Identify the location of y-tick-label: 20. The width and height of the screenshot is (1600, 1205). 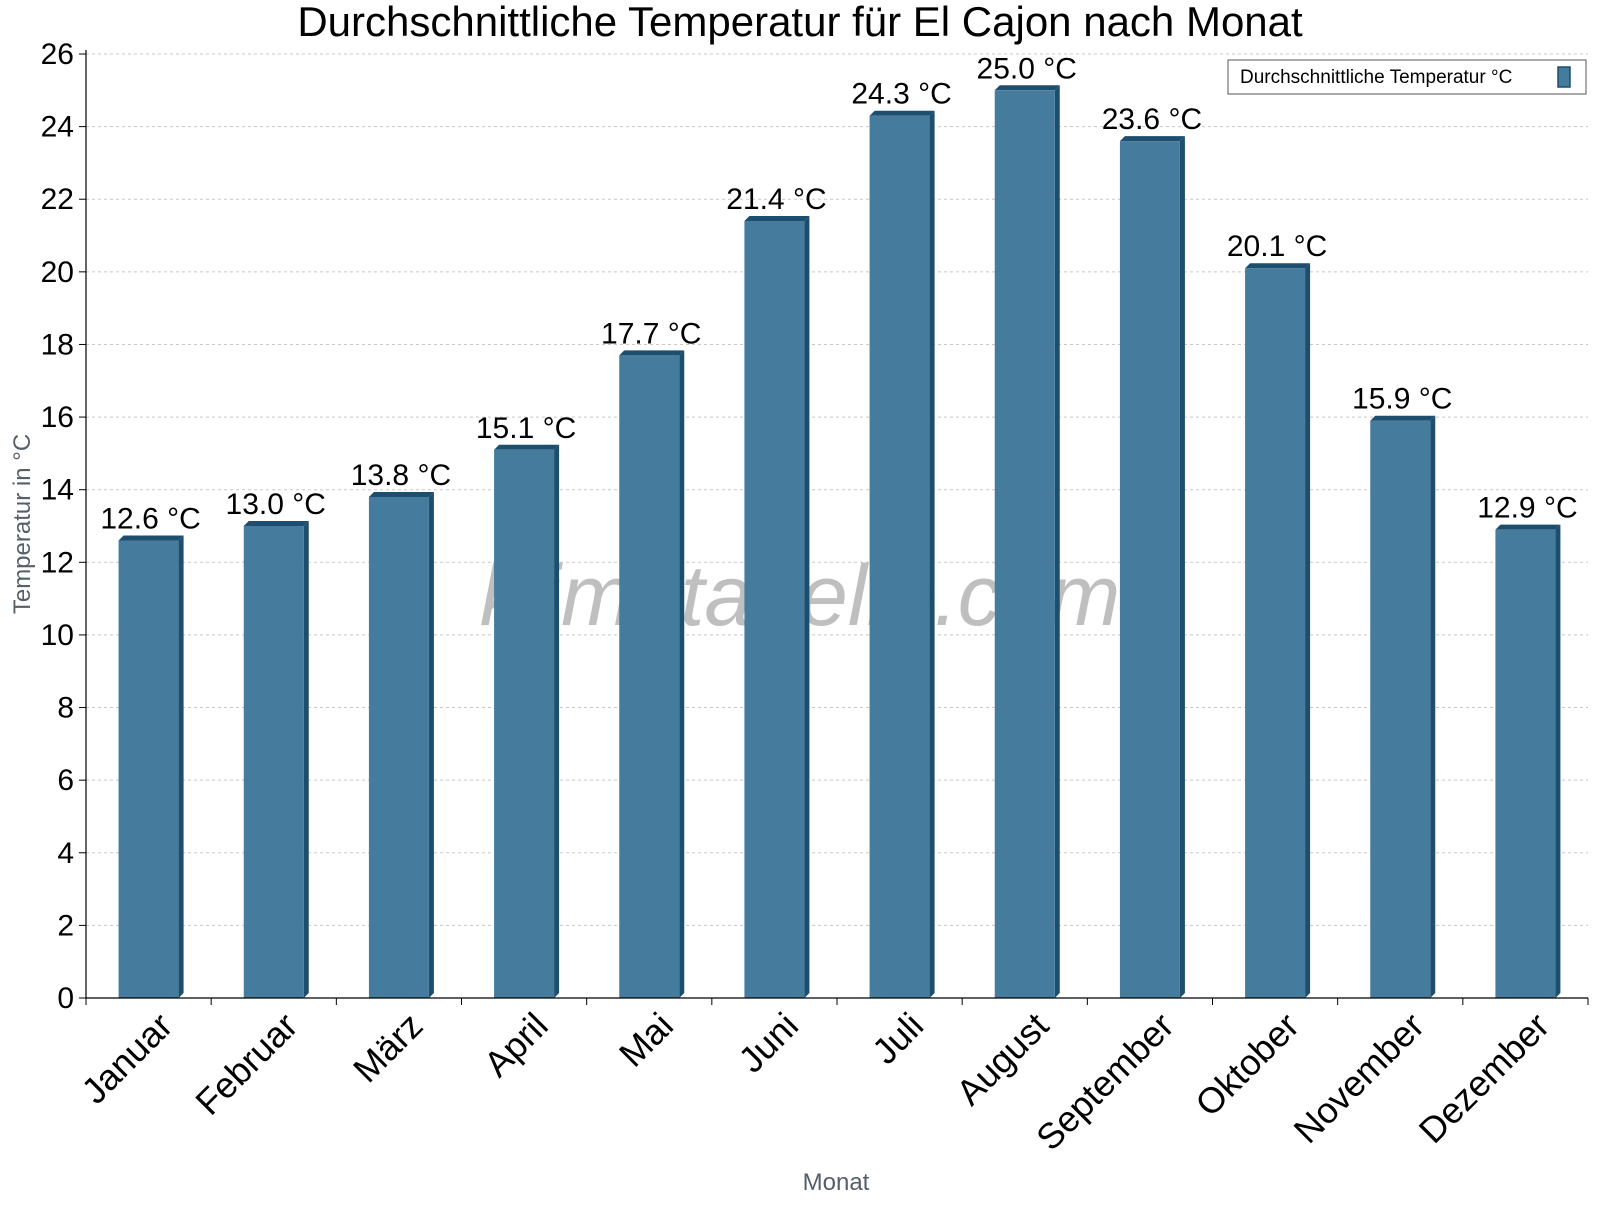
(57, 272).